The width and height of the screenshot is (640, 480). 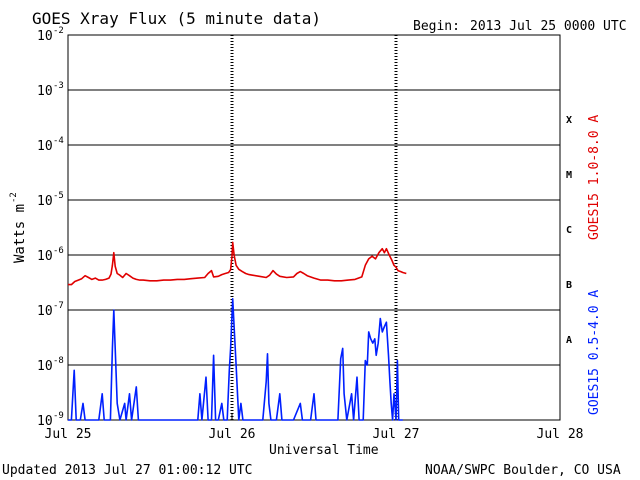 What do you see at coordinates (396, 434) in the screenshot?
I see `x-tick-label: Jul 27` at bounding box center [396, 434].